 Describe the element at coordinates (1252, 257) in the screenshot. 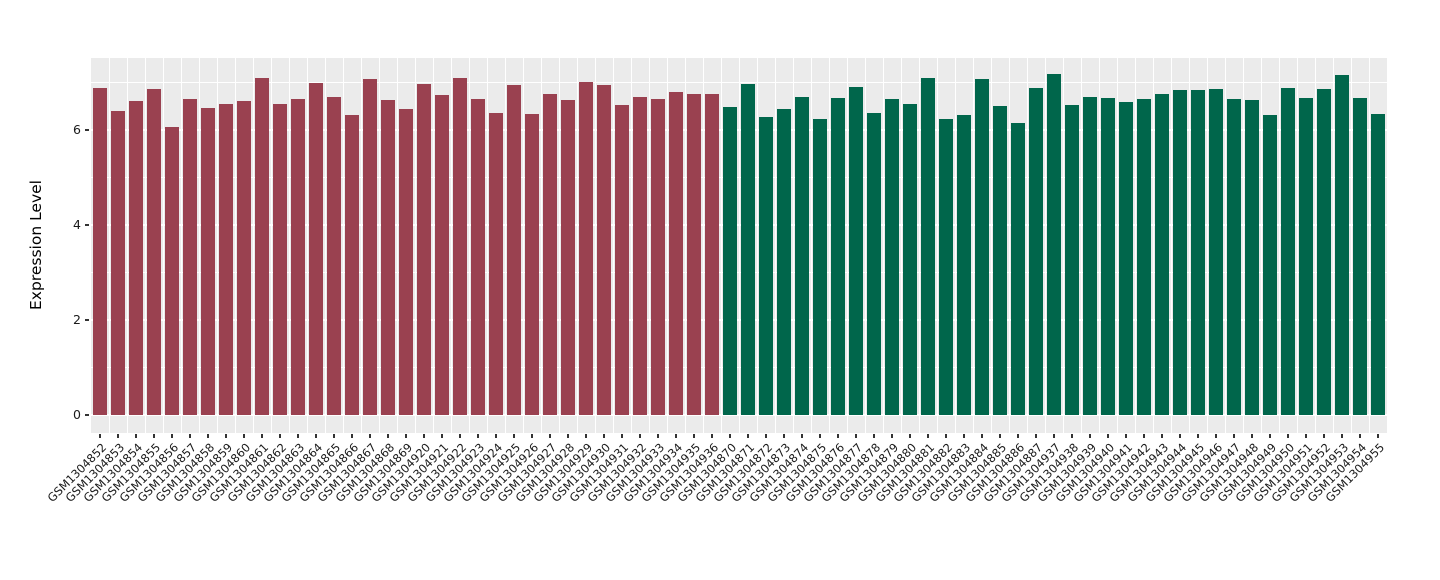

I see `bar-GSM1304948` at that location.